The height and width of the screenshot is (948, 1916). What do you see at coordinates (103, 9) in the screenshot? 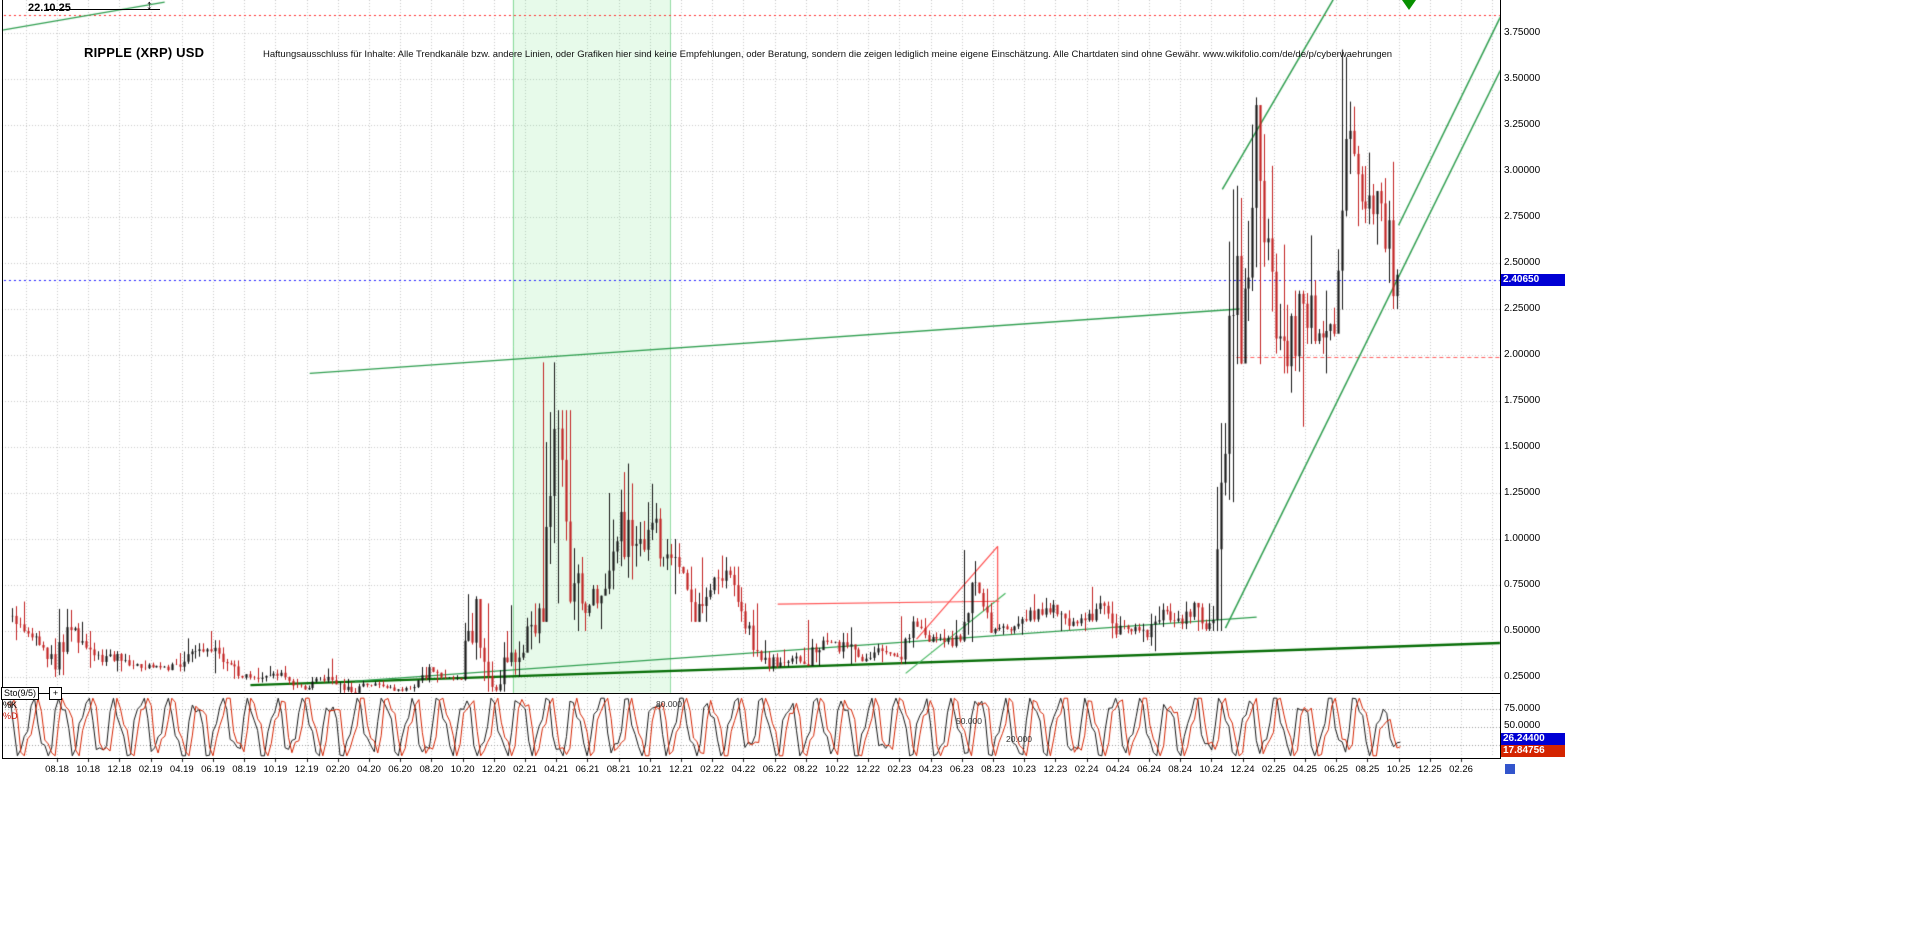
I see `annotation-rule` at bounding box center [103, 9].